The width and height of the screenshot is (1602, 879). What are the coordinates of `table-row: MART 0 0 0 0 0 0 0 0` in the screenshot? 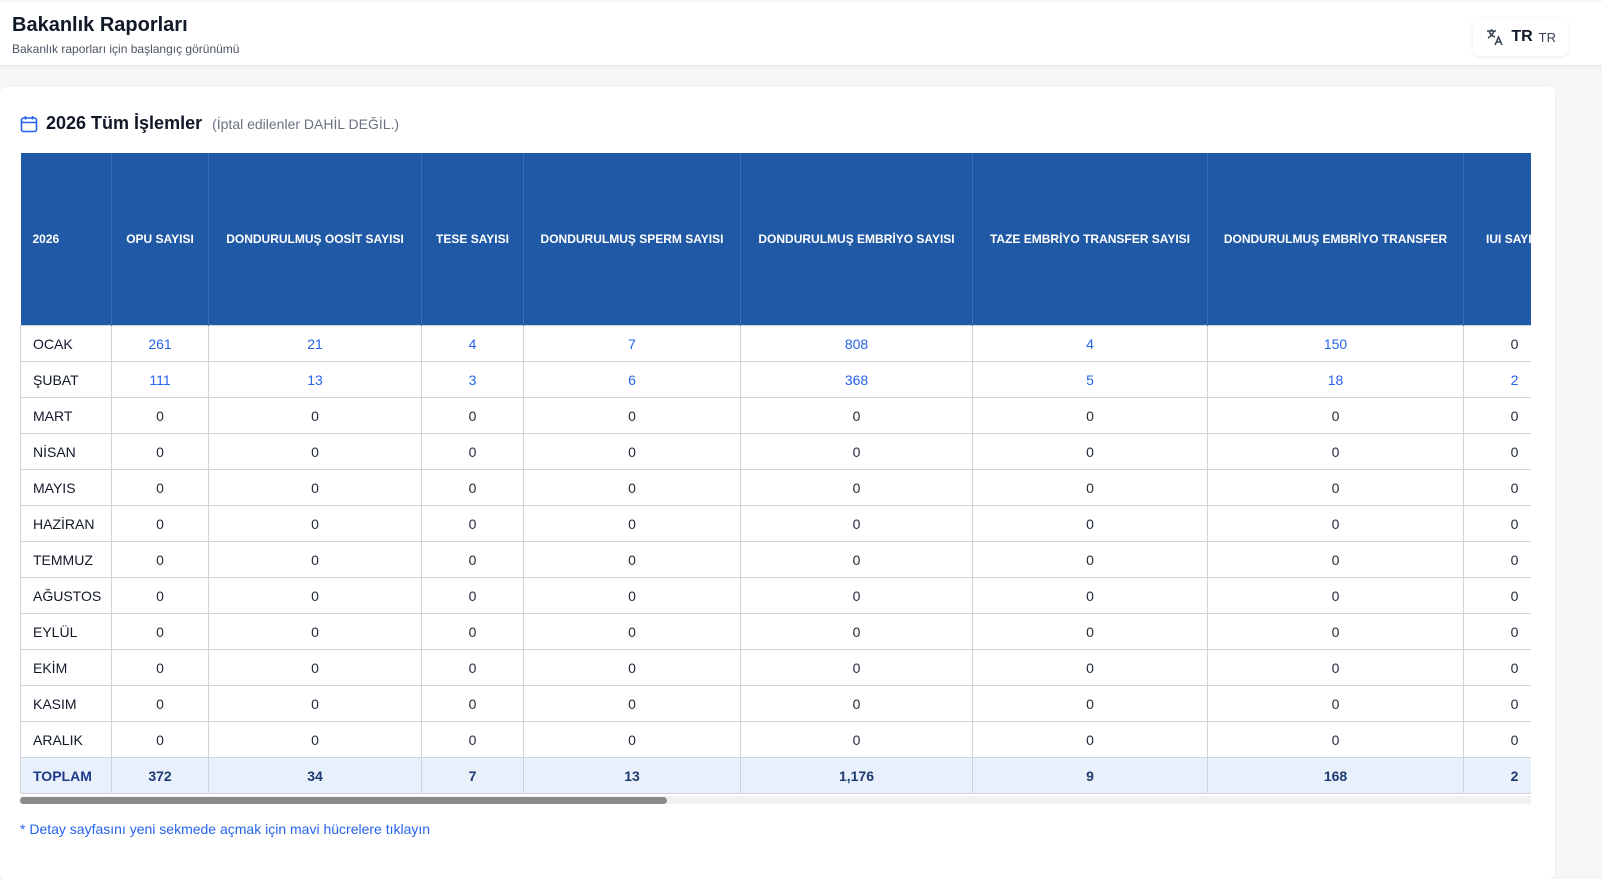 It's located at (775, 415).